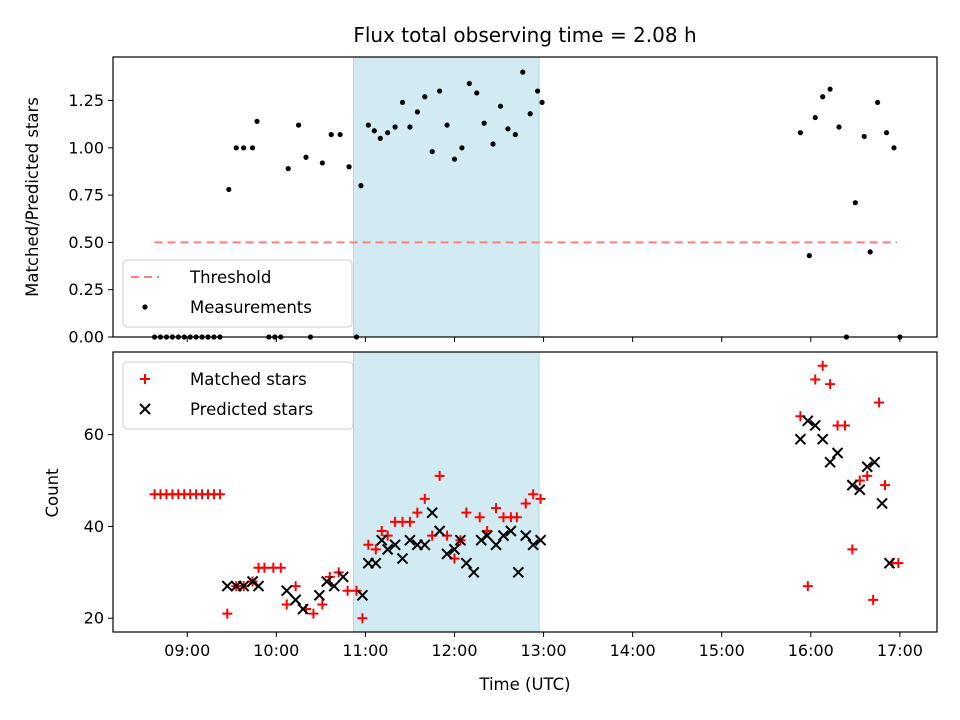  I want to click on x-tick-label: 12:00, so click(454, 650).